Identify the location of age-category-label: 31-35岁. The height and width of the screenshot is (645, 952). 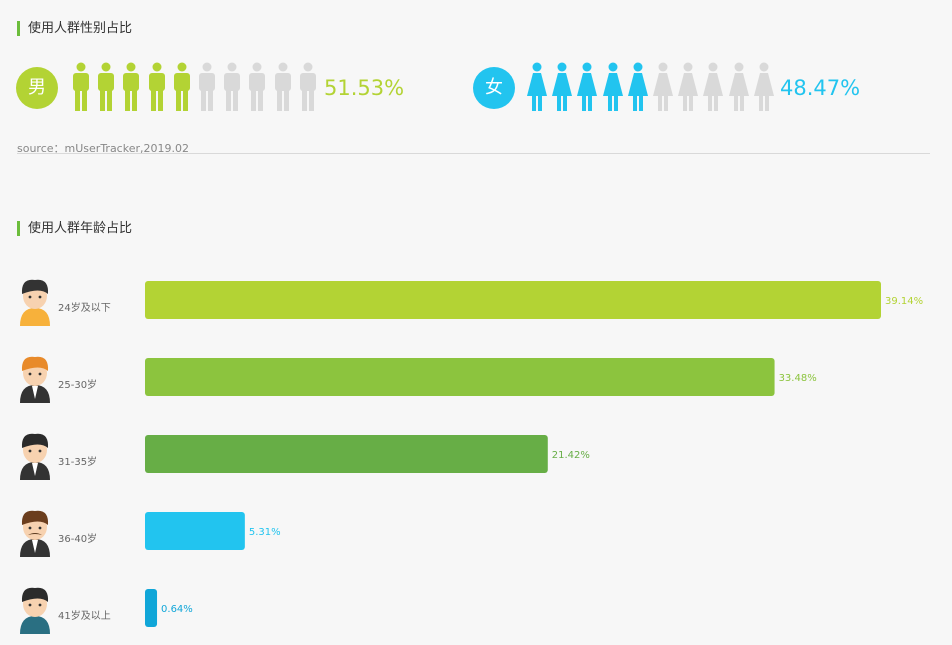
(77, 461).